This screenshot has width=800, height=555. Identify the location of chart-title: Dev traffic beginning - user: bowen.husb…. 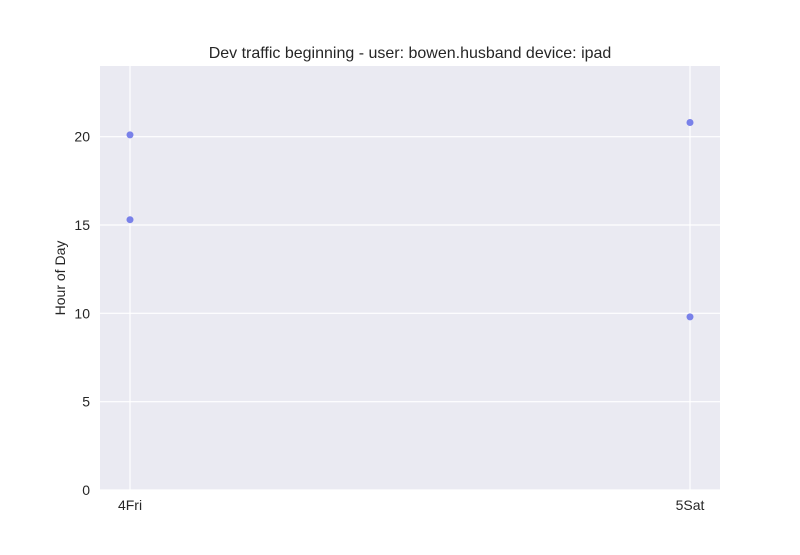
(410, 53).